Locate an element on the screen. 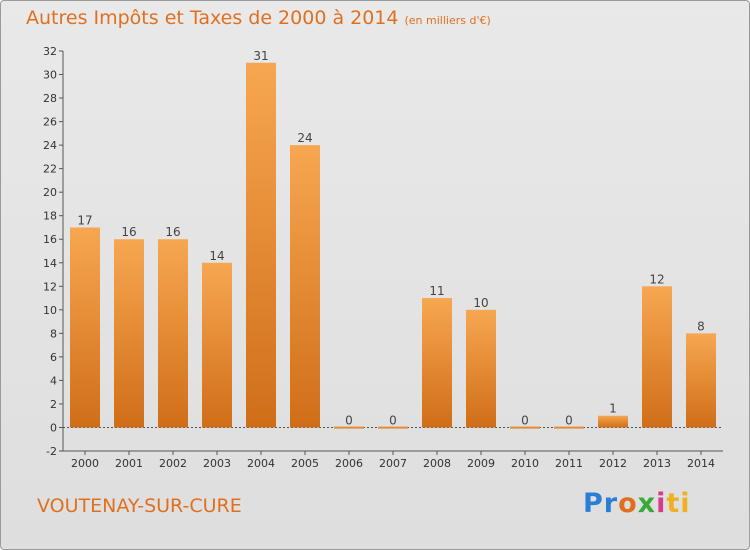 This screenshot has width=750, height=550. y-tick-label: 22 is located at coordinates (50, 169).